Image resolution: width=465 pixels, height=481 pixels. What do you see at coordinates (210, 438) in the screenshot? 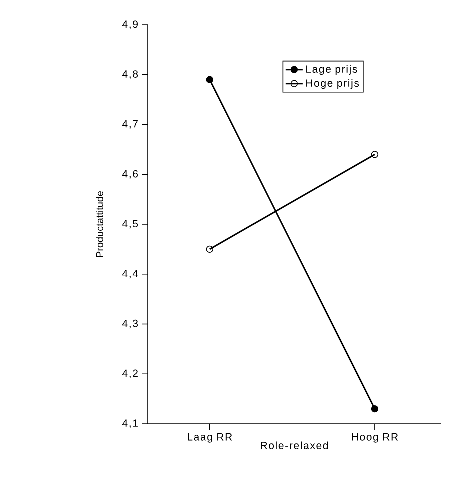
I see `x-tick-label: Laag RR` at bounding box center [210, 438].